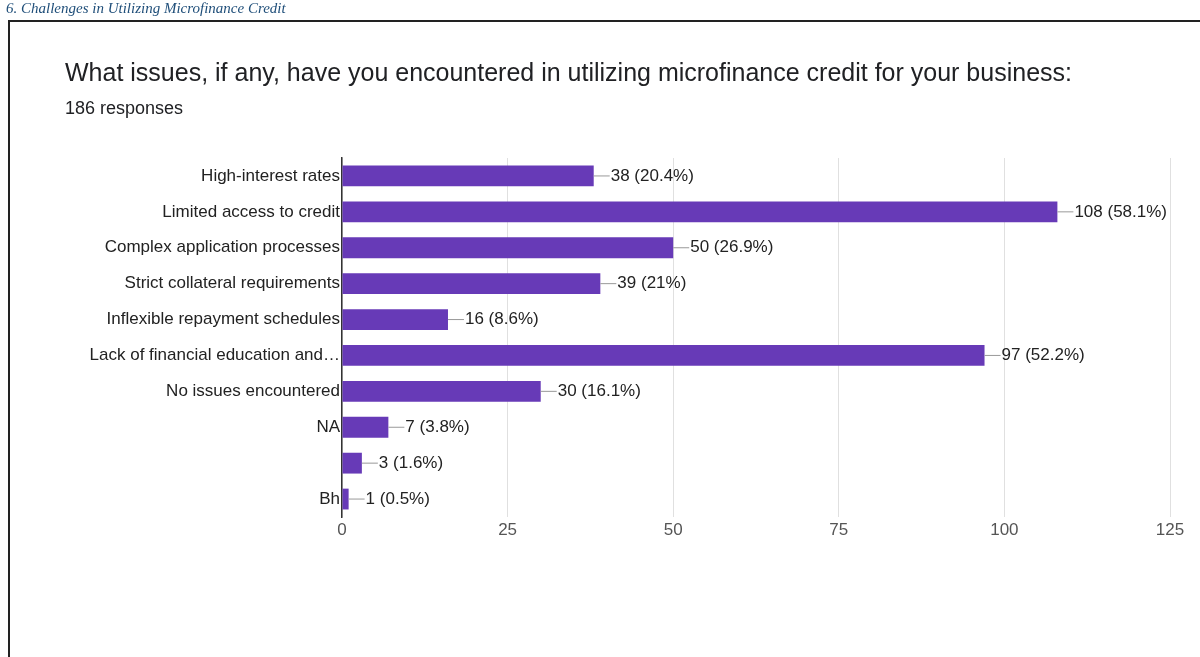 This screenshot has width=1200, height=657. I want to click on data-label: 1 (0.5%), so click(397, 498).